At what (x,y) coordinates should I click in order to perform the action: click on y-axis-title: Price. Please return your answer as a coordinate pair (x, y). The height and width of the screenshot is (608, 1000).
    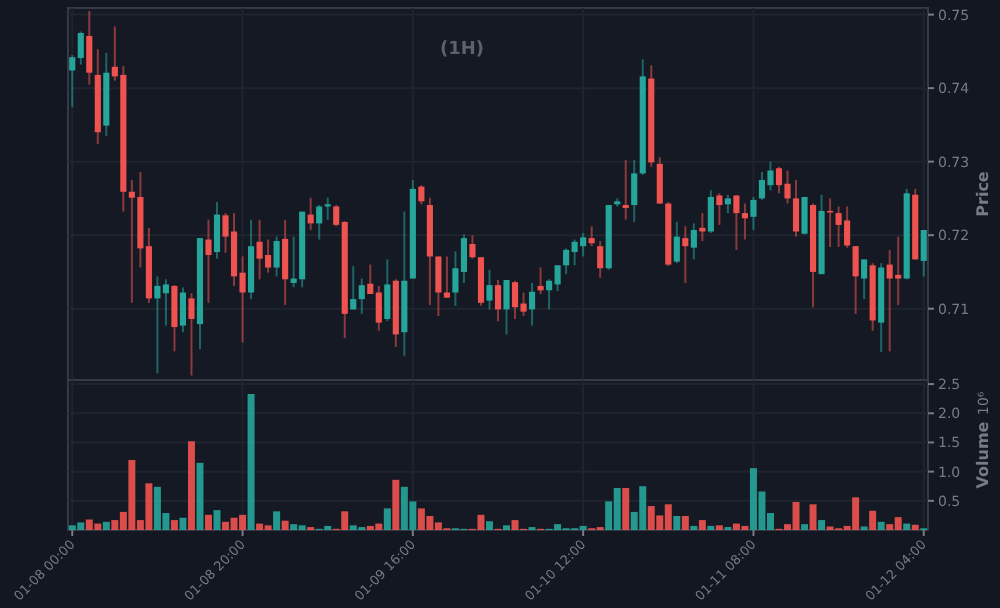
    Looking at the image, I should click on (983, 193).